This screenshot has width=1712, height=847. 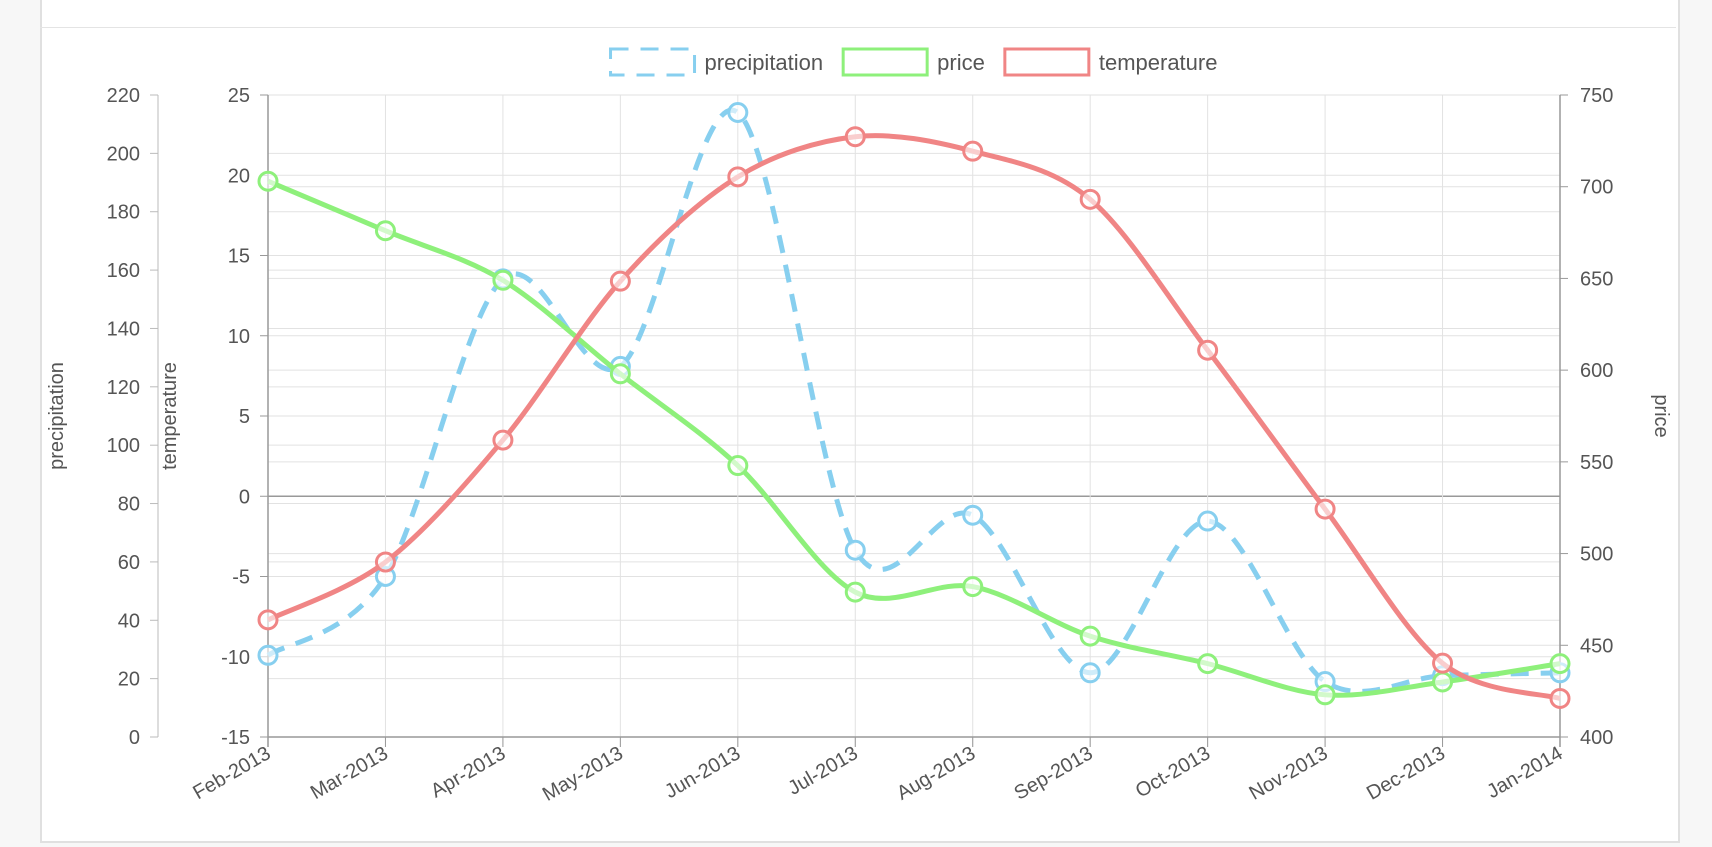 I want to click on precipitation-tick-label: 200, so click(x=123, y=154).